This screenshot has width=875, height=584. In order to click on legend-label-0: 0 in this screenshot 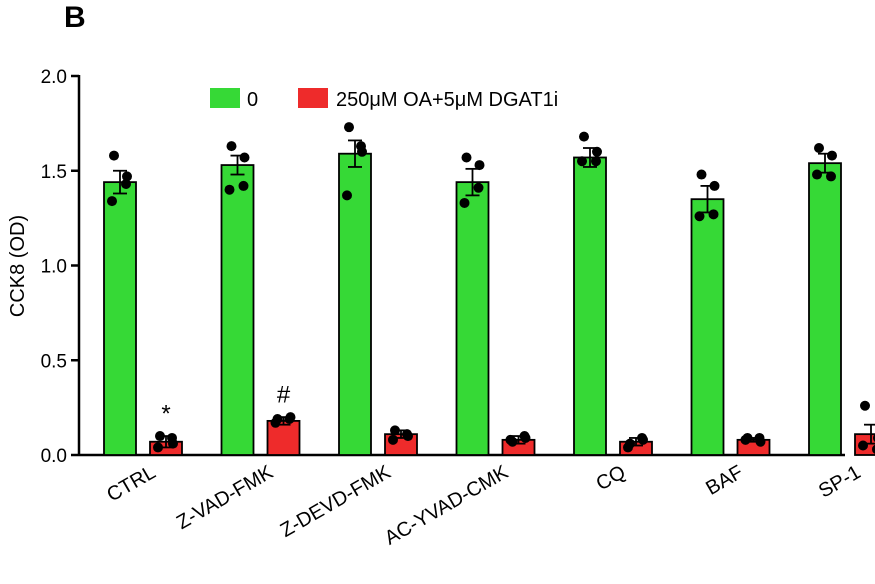, I will do `click(252, 100)`.